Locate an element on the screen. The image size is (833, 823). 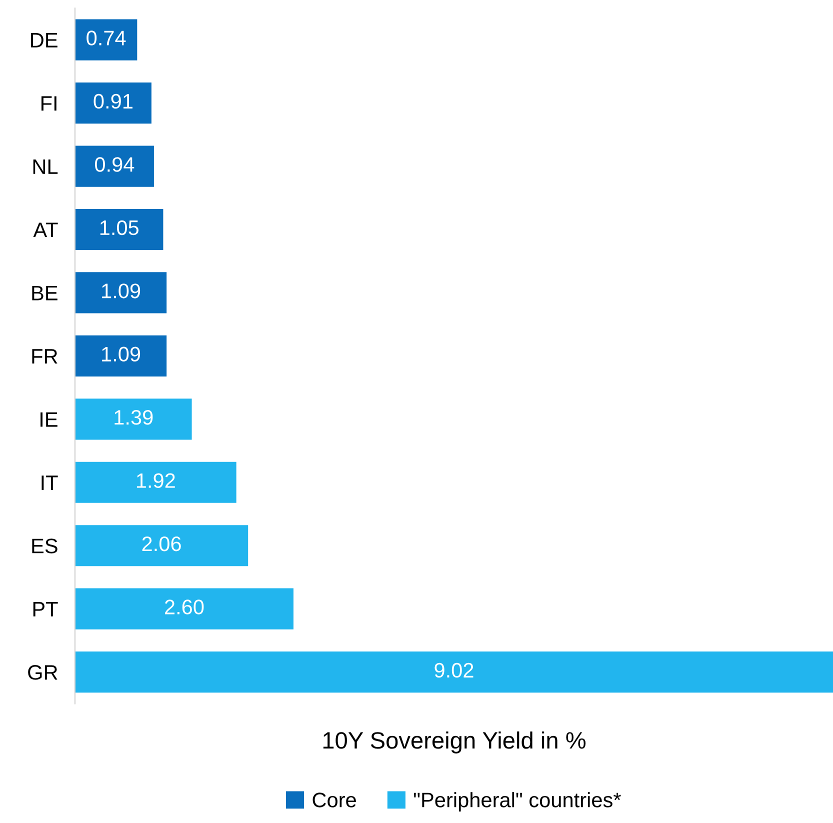
legend-label: "Peripheral" countries* is located at coordinates (517, 802).